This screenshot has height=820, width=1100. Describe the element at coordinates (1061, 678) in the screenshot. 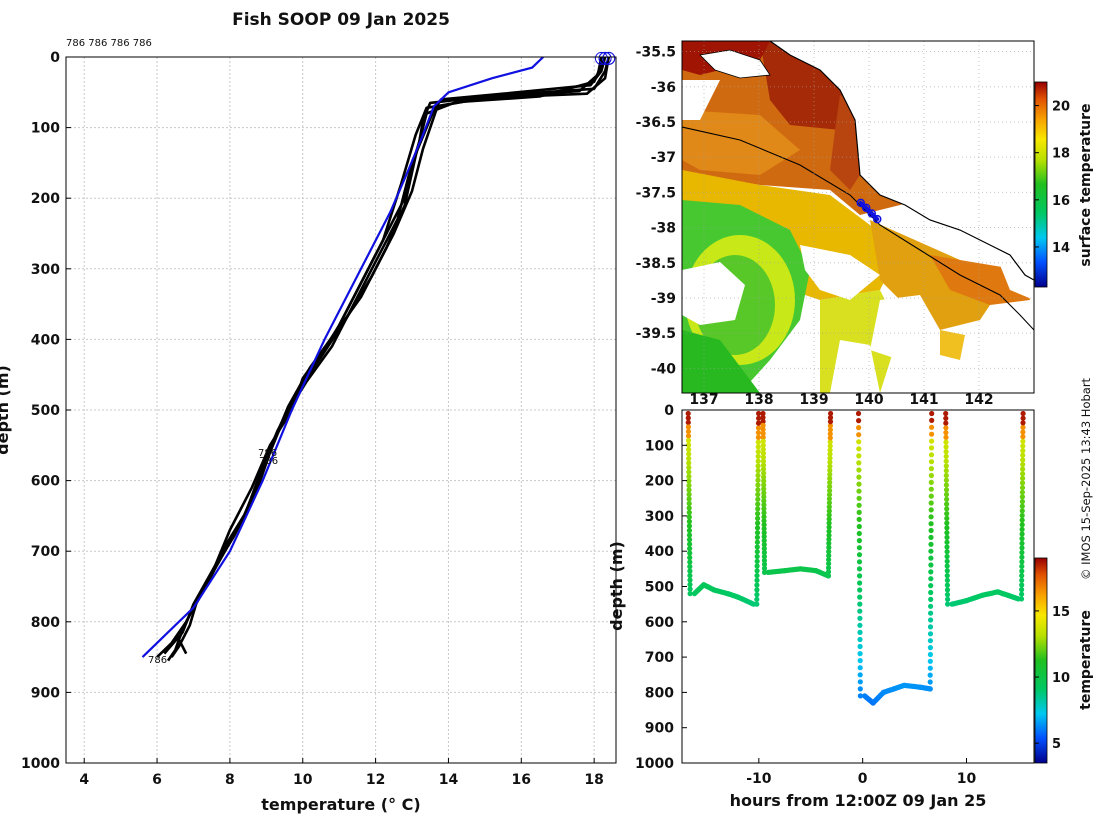

I see `temp-colorbar-tick-label: 10` at that location.